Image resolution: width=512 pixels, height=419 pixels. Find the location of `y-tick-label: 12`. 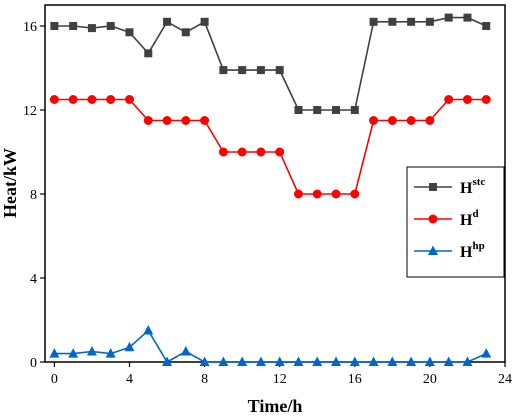

y-tick-label: 12 is located at coordinates (30, 111).